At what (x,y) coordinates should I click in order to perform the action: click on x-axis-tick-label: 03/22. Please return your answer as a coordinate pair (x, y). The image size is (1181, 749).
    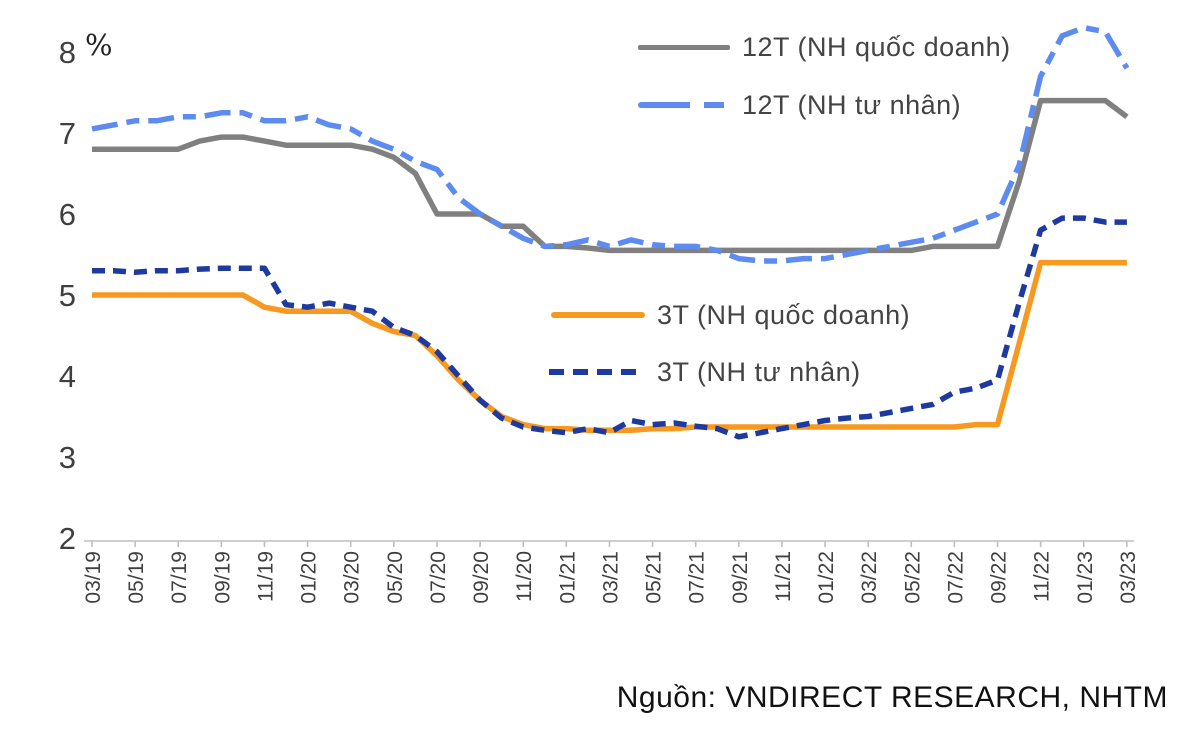
    Looking at the image, I should click on (869, 577).